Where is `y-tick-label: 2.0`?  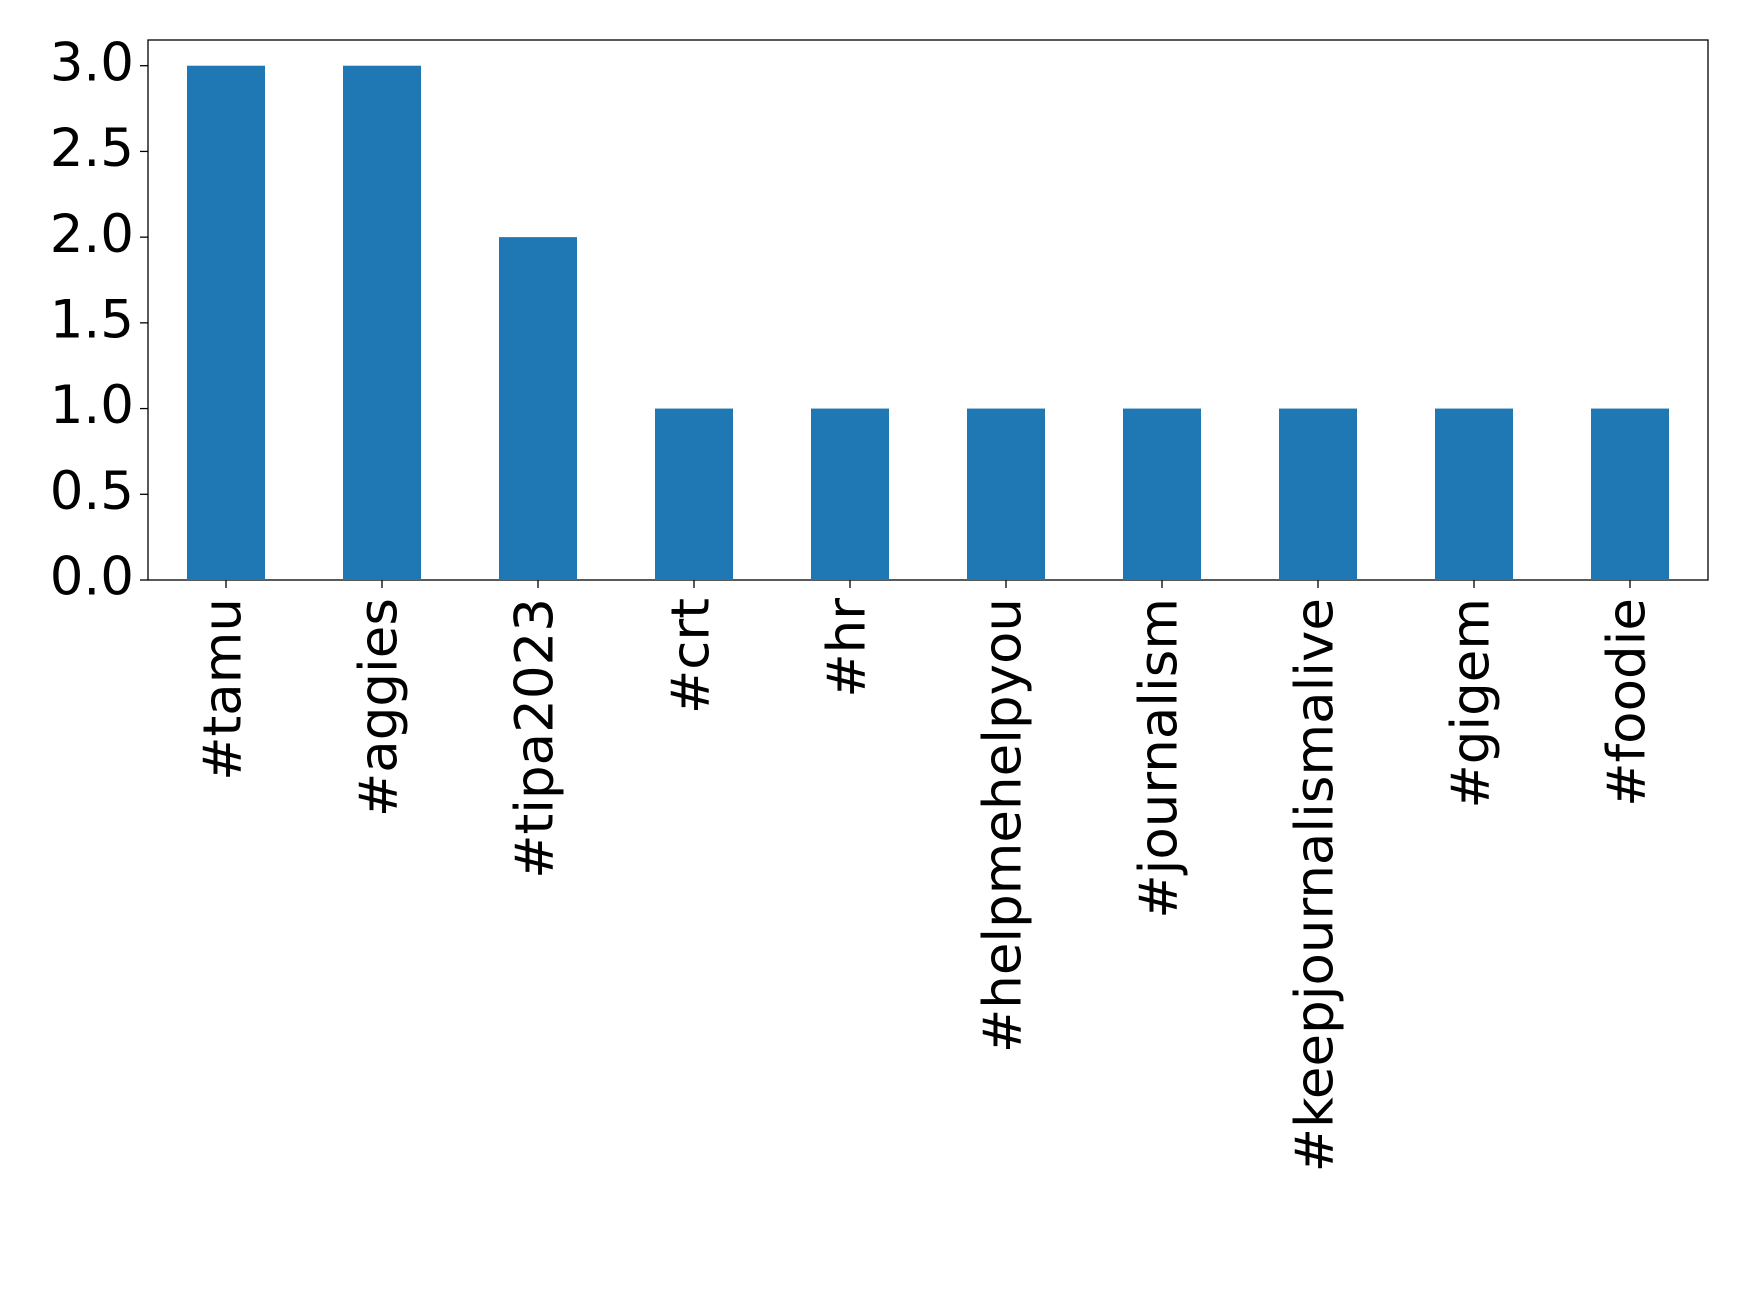
y-tick-label: 2.0 is located at coordinates (92, 234).